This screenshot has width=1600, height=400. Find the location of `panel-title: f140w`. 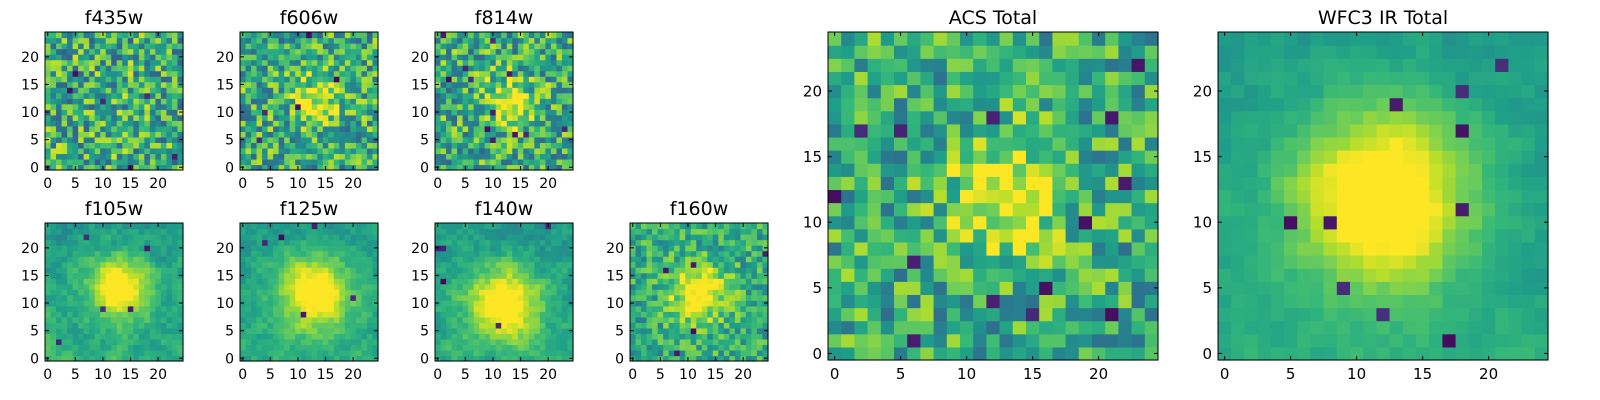

panel-title: f140w is located at coordinates (504, 209).